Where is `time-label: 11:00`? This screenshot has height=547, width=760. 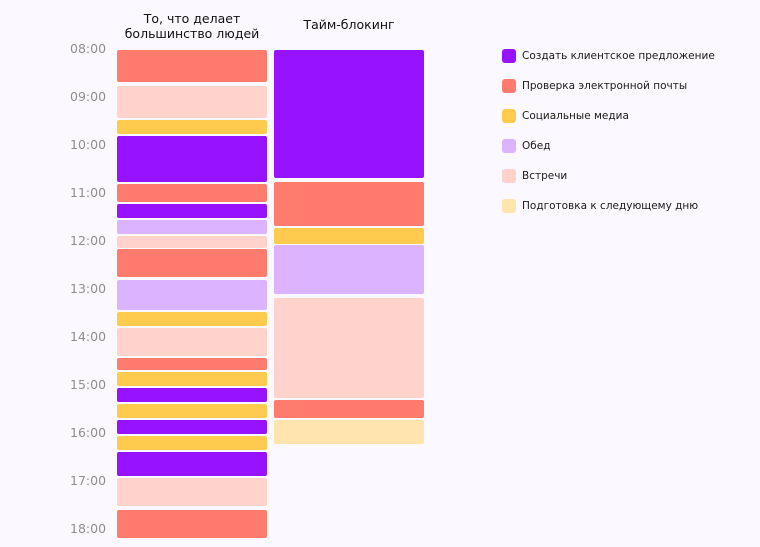
time-label: 11:00 is located at coordinates (88, 192).